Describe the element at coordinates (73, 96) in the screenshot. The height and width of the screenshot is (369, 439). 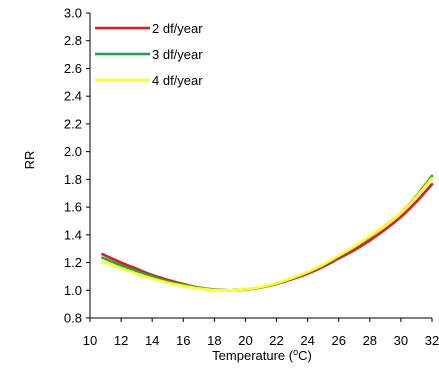
I see `y-tick-label: 2.4` at that location.